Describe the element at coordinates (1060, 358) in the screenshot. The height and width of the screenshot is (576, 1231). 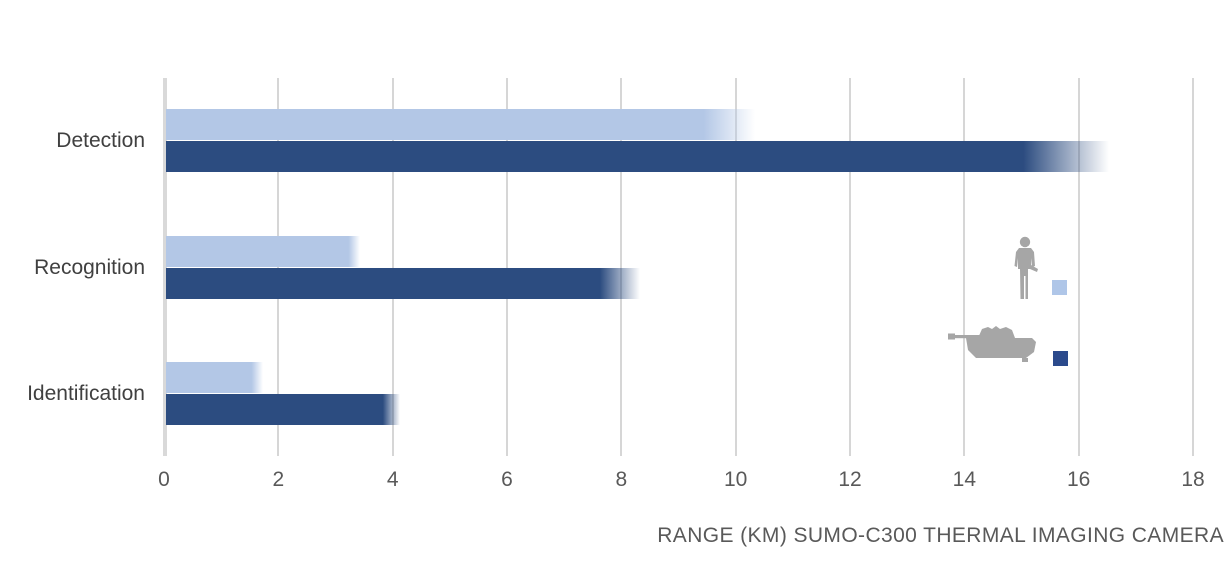
I see `legend-swatch-vehicle` at that location.